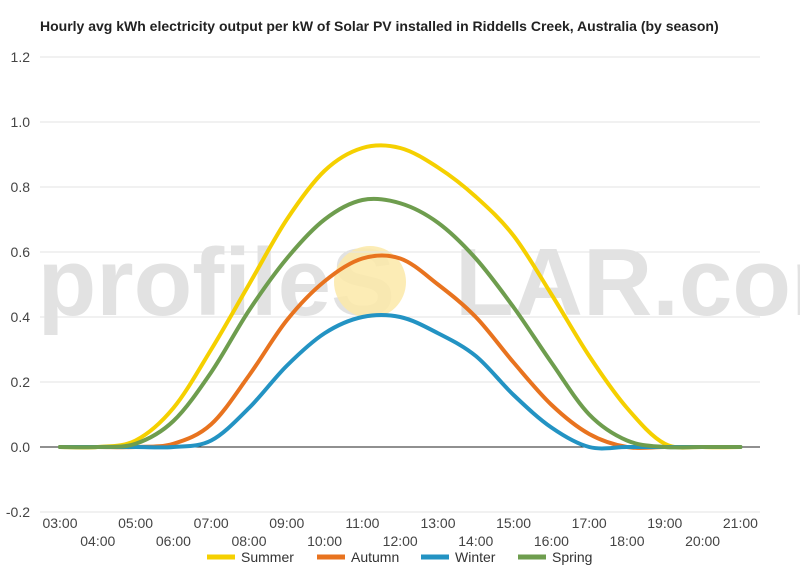 The width and height of the screenshot is (800, 570). Describe the element at coordinates (375, 557) in the screenshot. I see `legend-label-autumn: Autumn` at that location.